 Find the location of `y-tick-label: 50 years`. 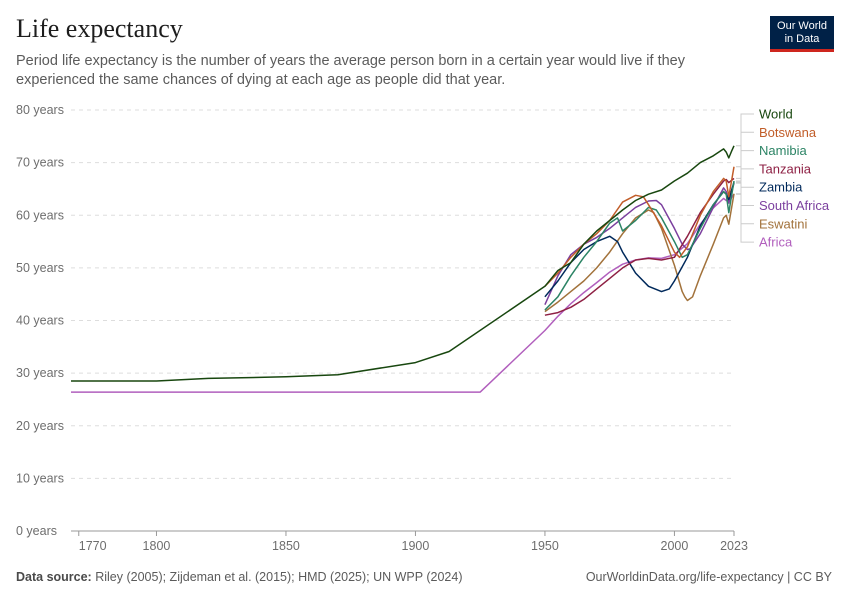

y-tick-label: 50 years is located at coordinates (40, 268).